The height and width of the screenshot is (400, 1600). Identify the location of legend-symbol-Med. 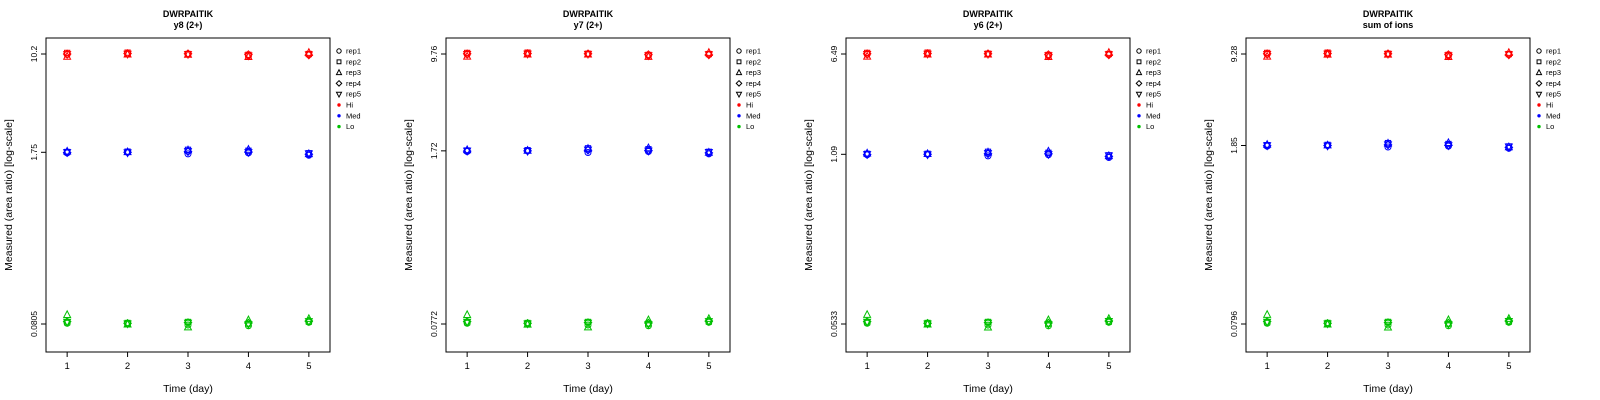
(1139, 116).